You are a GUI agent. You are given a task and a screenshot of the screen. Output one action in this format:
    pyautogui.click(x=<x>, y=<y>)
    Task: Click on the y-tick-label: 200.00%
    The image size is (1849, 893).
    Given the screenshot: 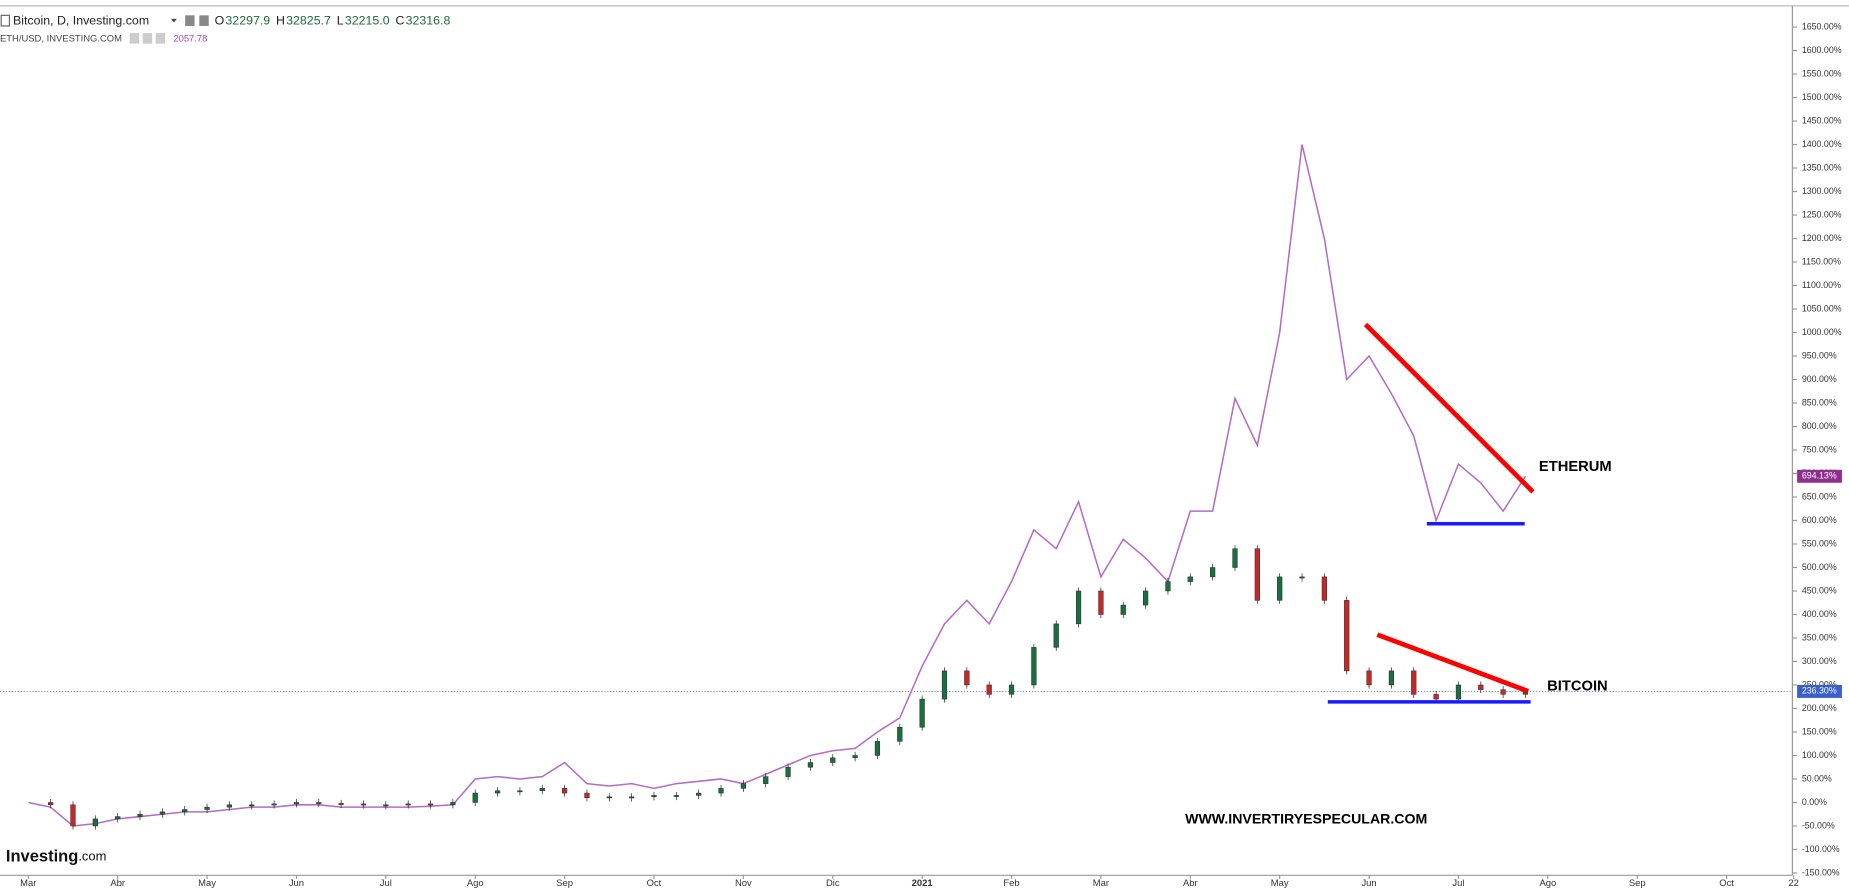 What is the action you would take?
    pyautogui.click(x=1819, y=708)
    